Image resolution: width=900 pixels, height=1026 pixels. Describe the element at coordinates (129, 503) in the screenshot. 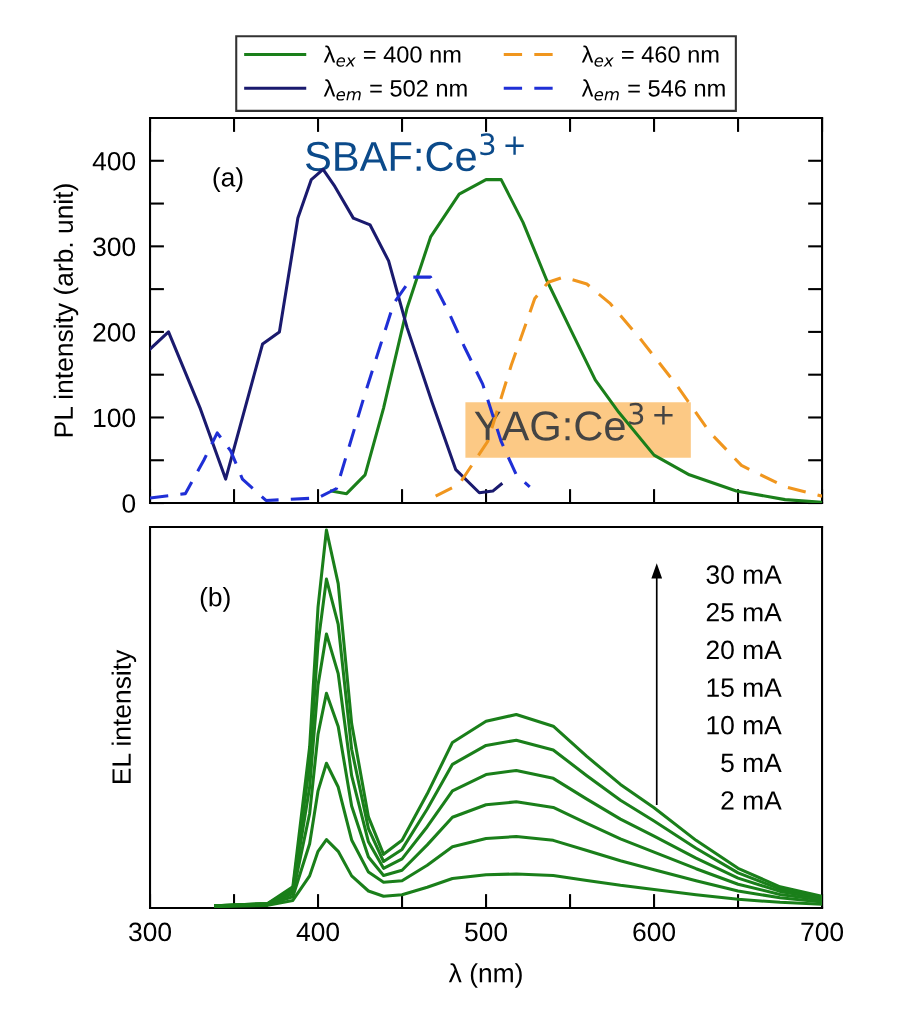

I see `y-tick-label: 0` at that location.